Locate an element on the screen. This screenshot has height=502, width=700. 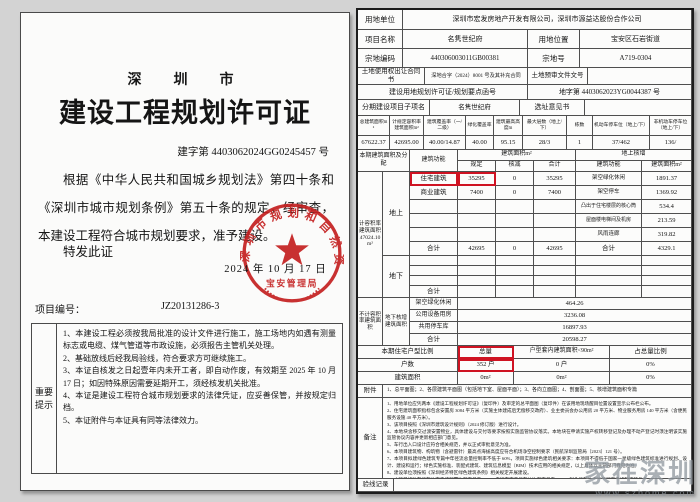
bonus-func: 屋面楼电梯间及机房 is located at coordinates (609, 221).